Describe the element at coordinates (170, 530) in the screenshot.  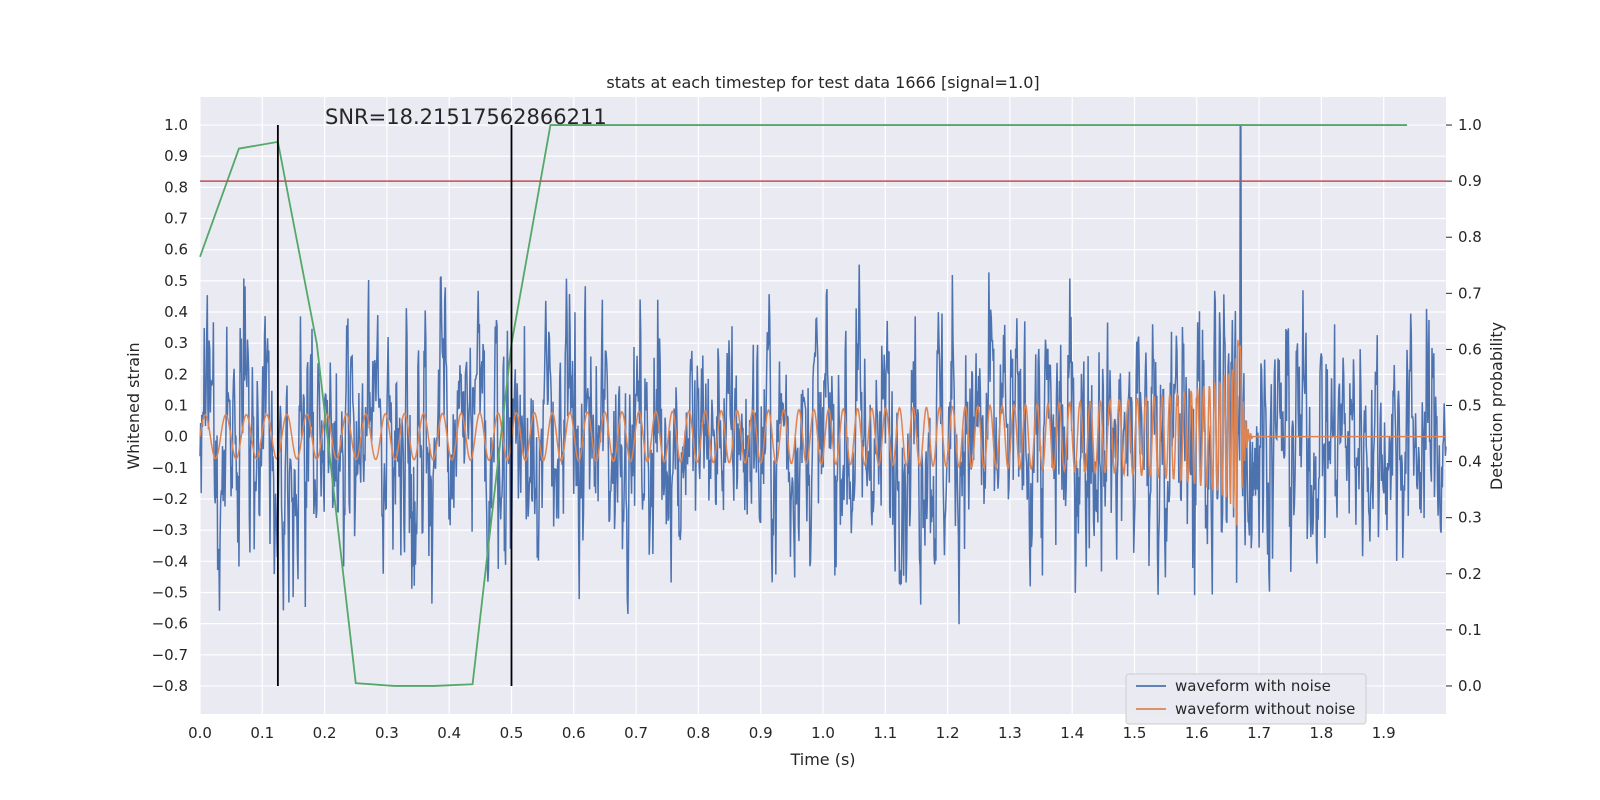
I see `y-tick-label: −0.3` at that location.